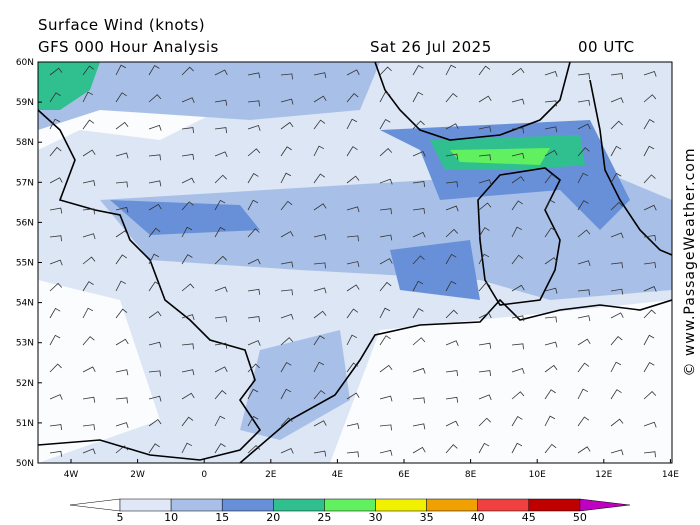 The width and height of the screenshot is (700, 525). Describe the element at coordinates (338, 475) in the screenshot. I see `lon-label: 4E` at that location.